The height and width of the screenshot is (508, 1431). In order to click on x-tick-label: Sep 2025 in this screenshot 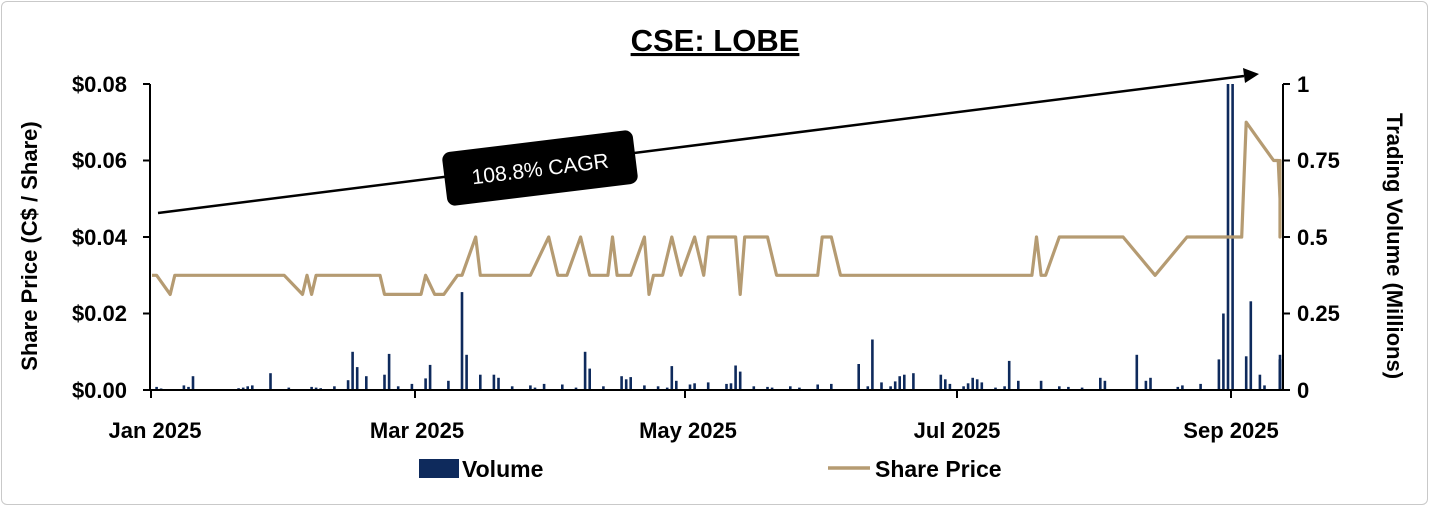, I will do `click(1230, 430)`.